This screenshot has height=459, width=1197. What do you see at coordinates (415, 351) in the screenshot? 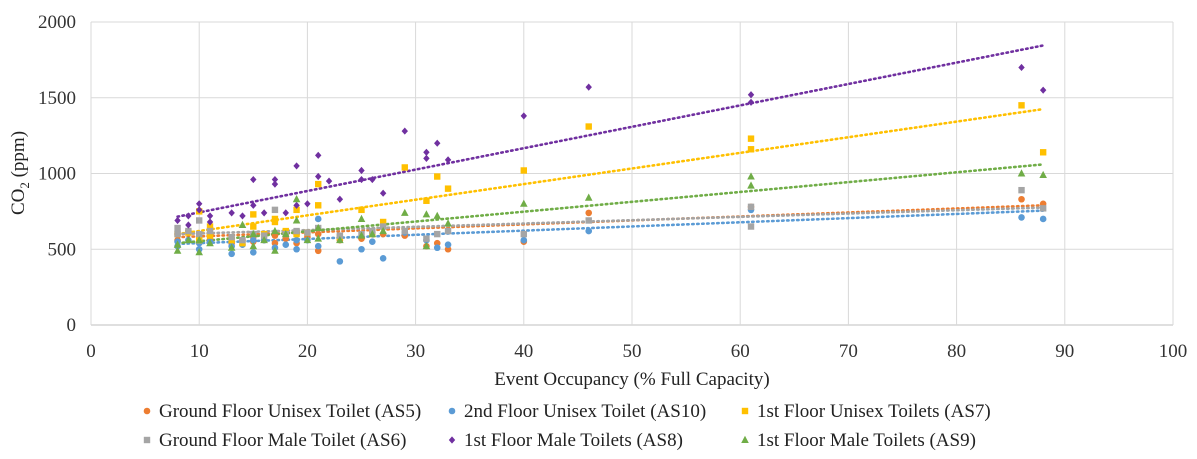
I see `x-tick-label: 30` at bounding box center [415, 351].